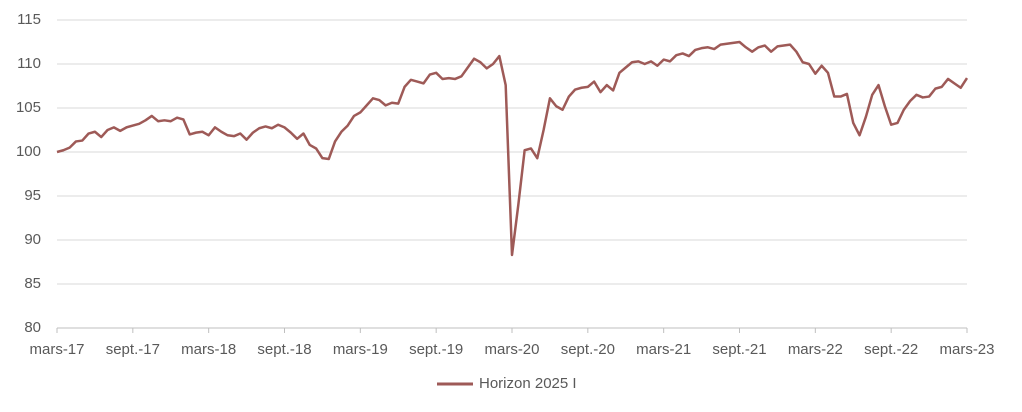 This screenshot has width=1022, height=412. Describe the element at coordinates (28, 151) in the screenshot. I see `y-tick-label: 100` at that location.